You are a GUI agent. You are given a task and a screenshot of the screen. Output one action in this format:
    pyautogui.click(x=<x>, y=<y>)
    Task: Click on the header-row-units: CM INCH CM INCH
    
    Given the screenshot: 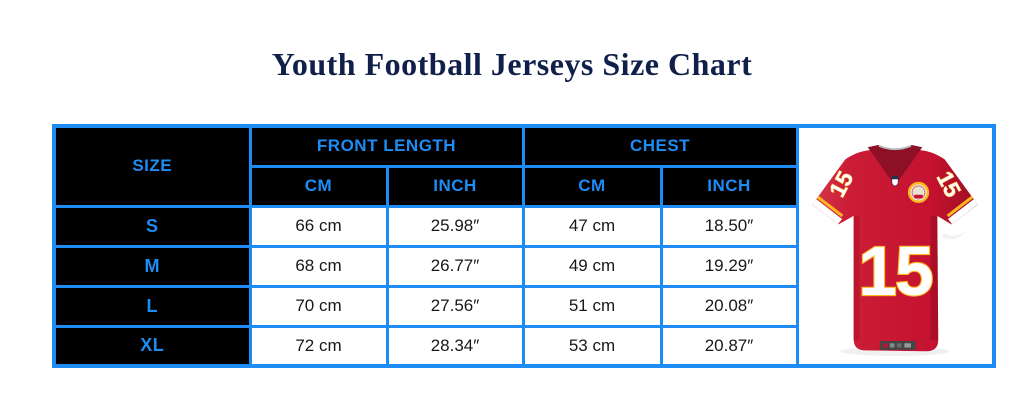 What is the action you would take?
    pyautogui.click(x=524, y=186)
    